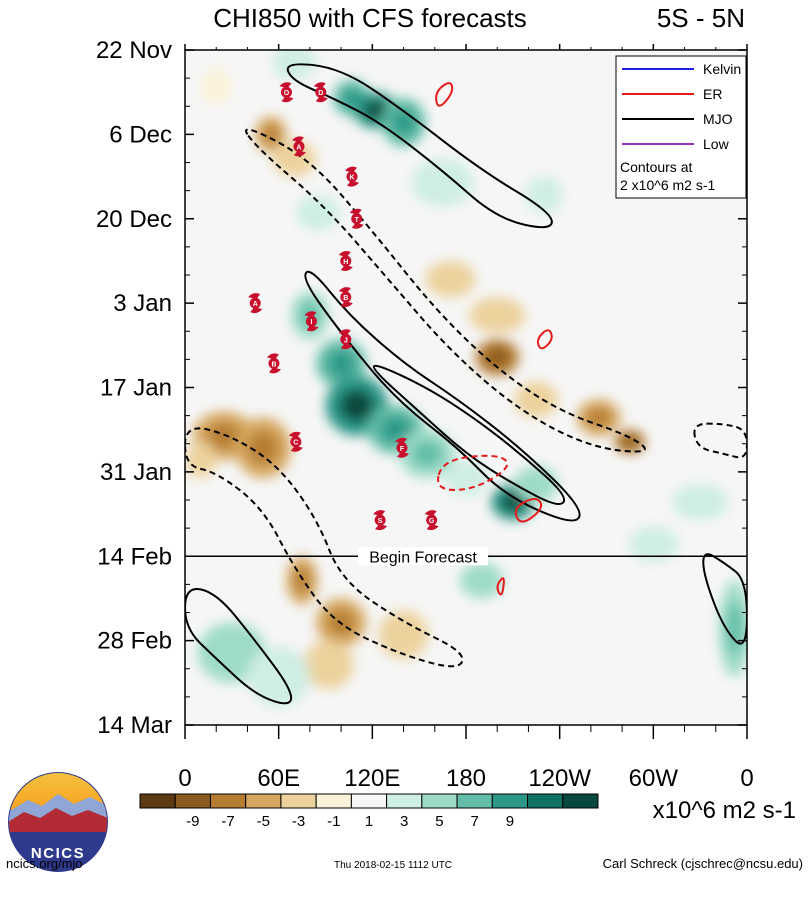  What do you see at coordinates (140, 134) in the screenshot?
I see `y-tick-label: 6 Dec` at bounding box center [140, 134].